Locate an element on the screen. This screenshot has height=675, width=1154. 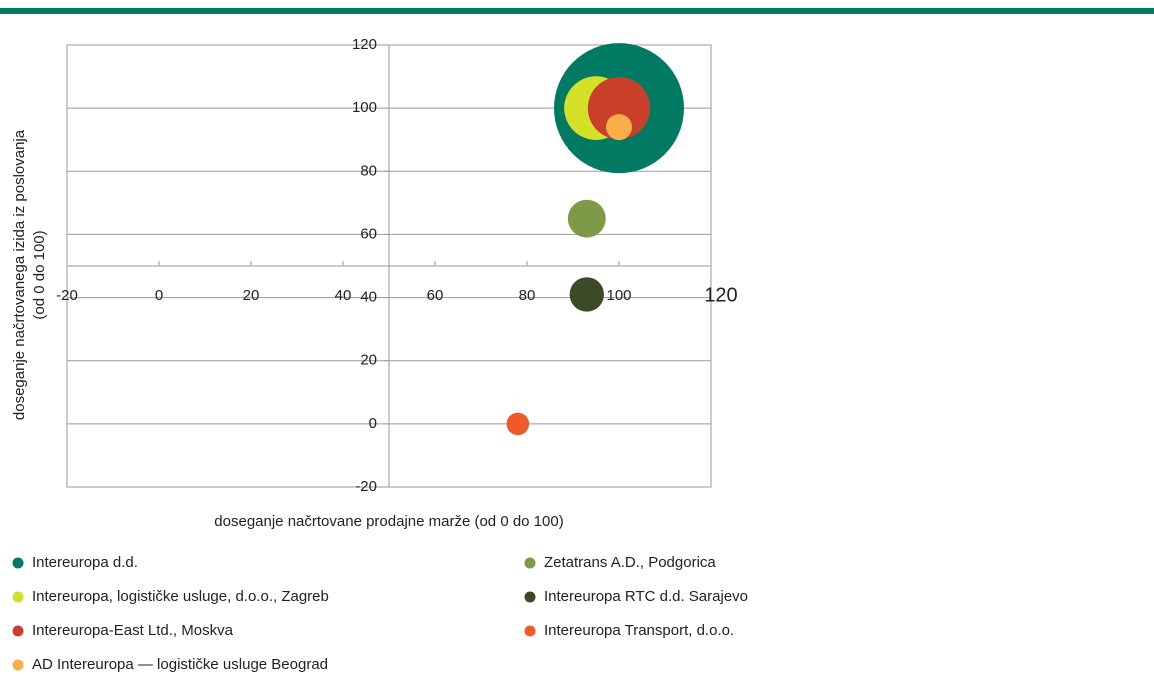
y-tick-label: 20 is located at coordinates (368, 360).